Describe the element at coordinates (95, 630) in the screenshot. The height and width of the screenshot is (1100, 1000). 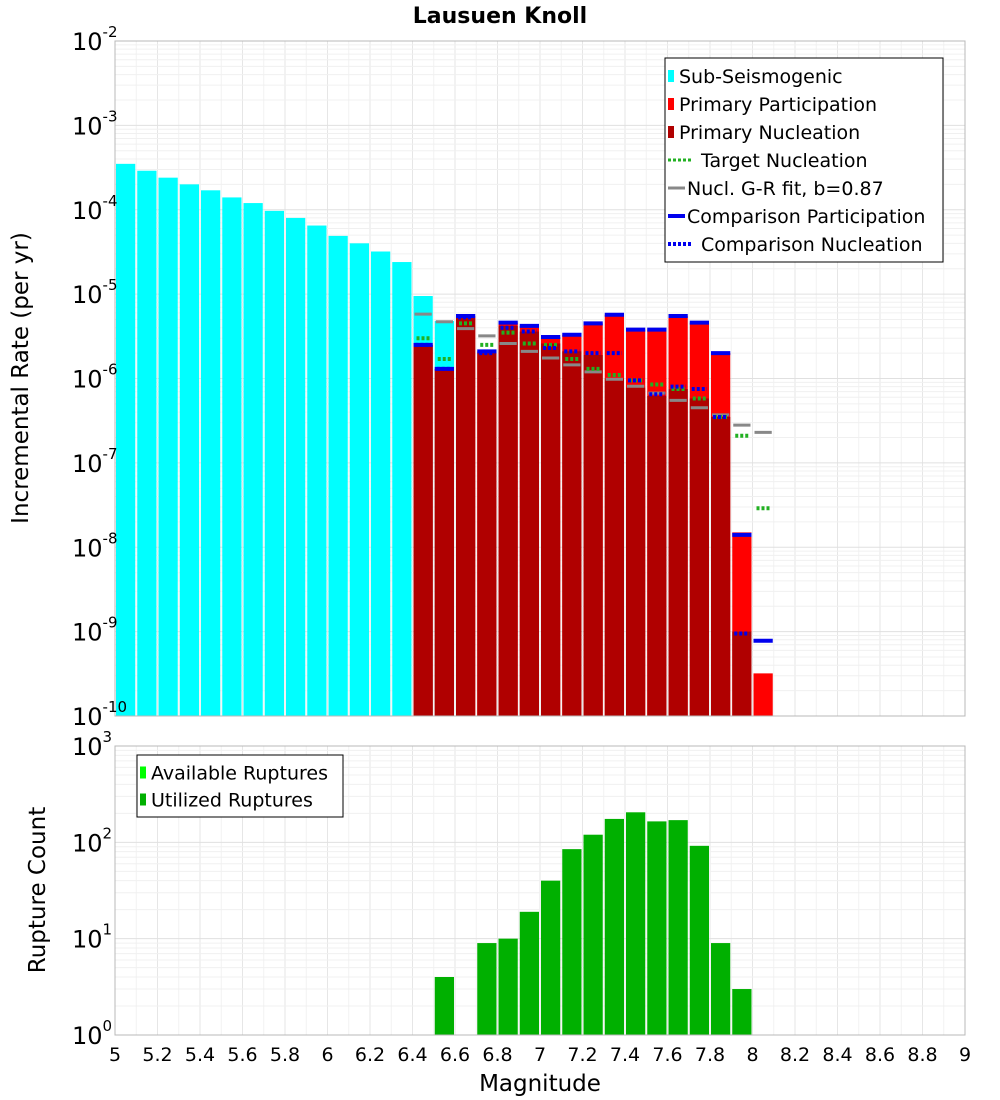
I see `y-tick-label: 10⁻⁹` at that location.